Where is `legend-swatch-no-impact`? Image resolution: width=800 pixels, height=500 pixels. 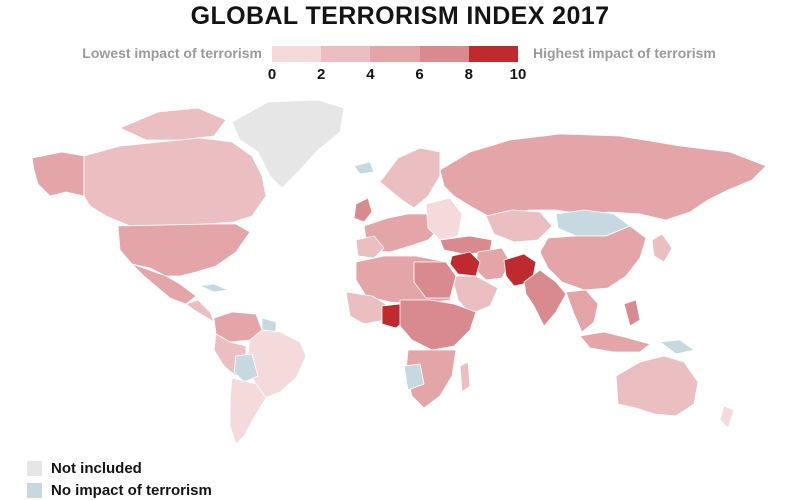 legend-swatch-no-impact is located at coordinates (34, 490).